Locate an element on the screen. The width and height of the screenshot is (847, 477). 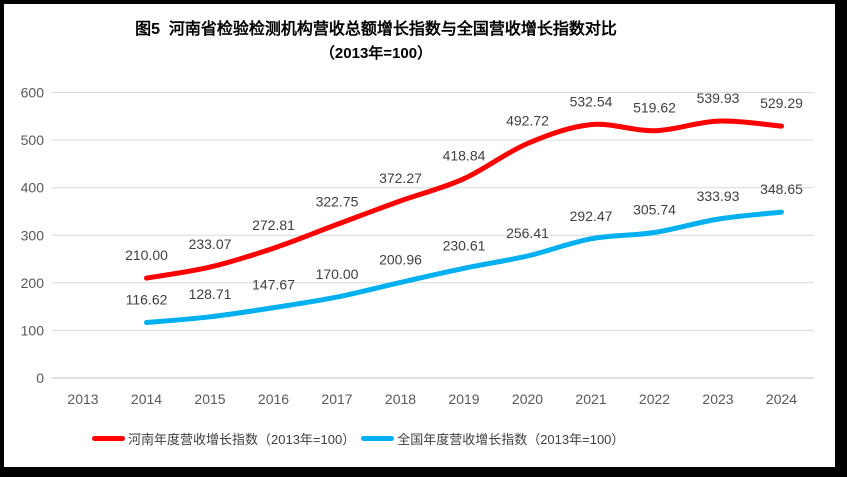
y-tick-label: 600 is located at coordinates (33, 93).